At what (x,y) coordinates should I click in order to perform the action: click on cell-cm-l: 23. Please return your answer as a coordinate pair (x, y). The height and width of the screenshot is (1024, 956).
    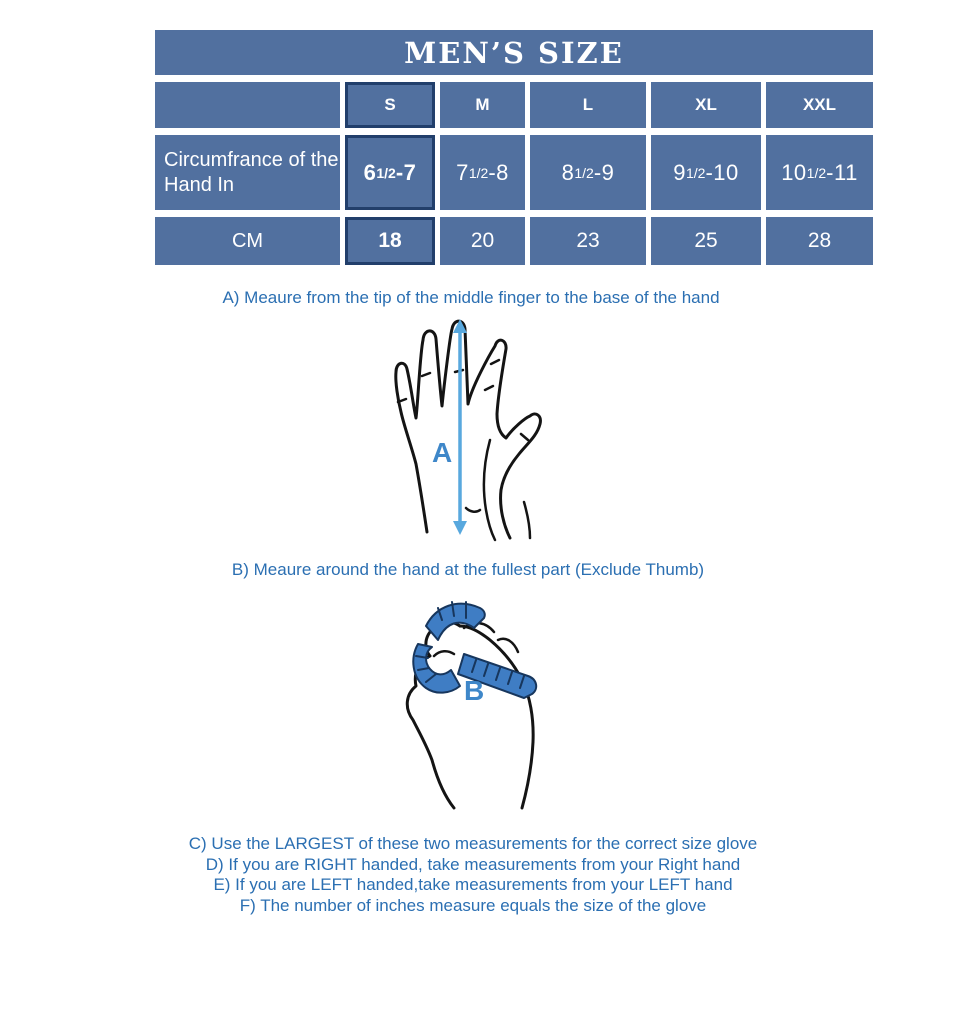
    Looking at the image, I should click on (588, 241).